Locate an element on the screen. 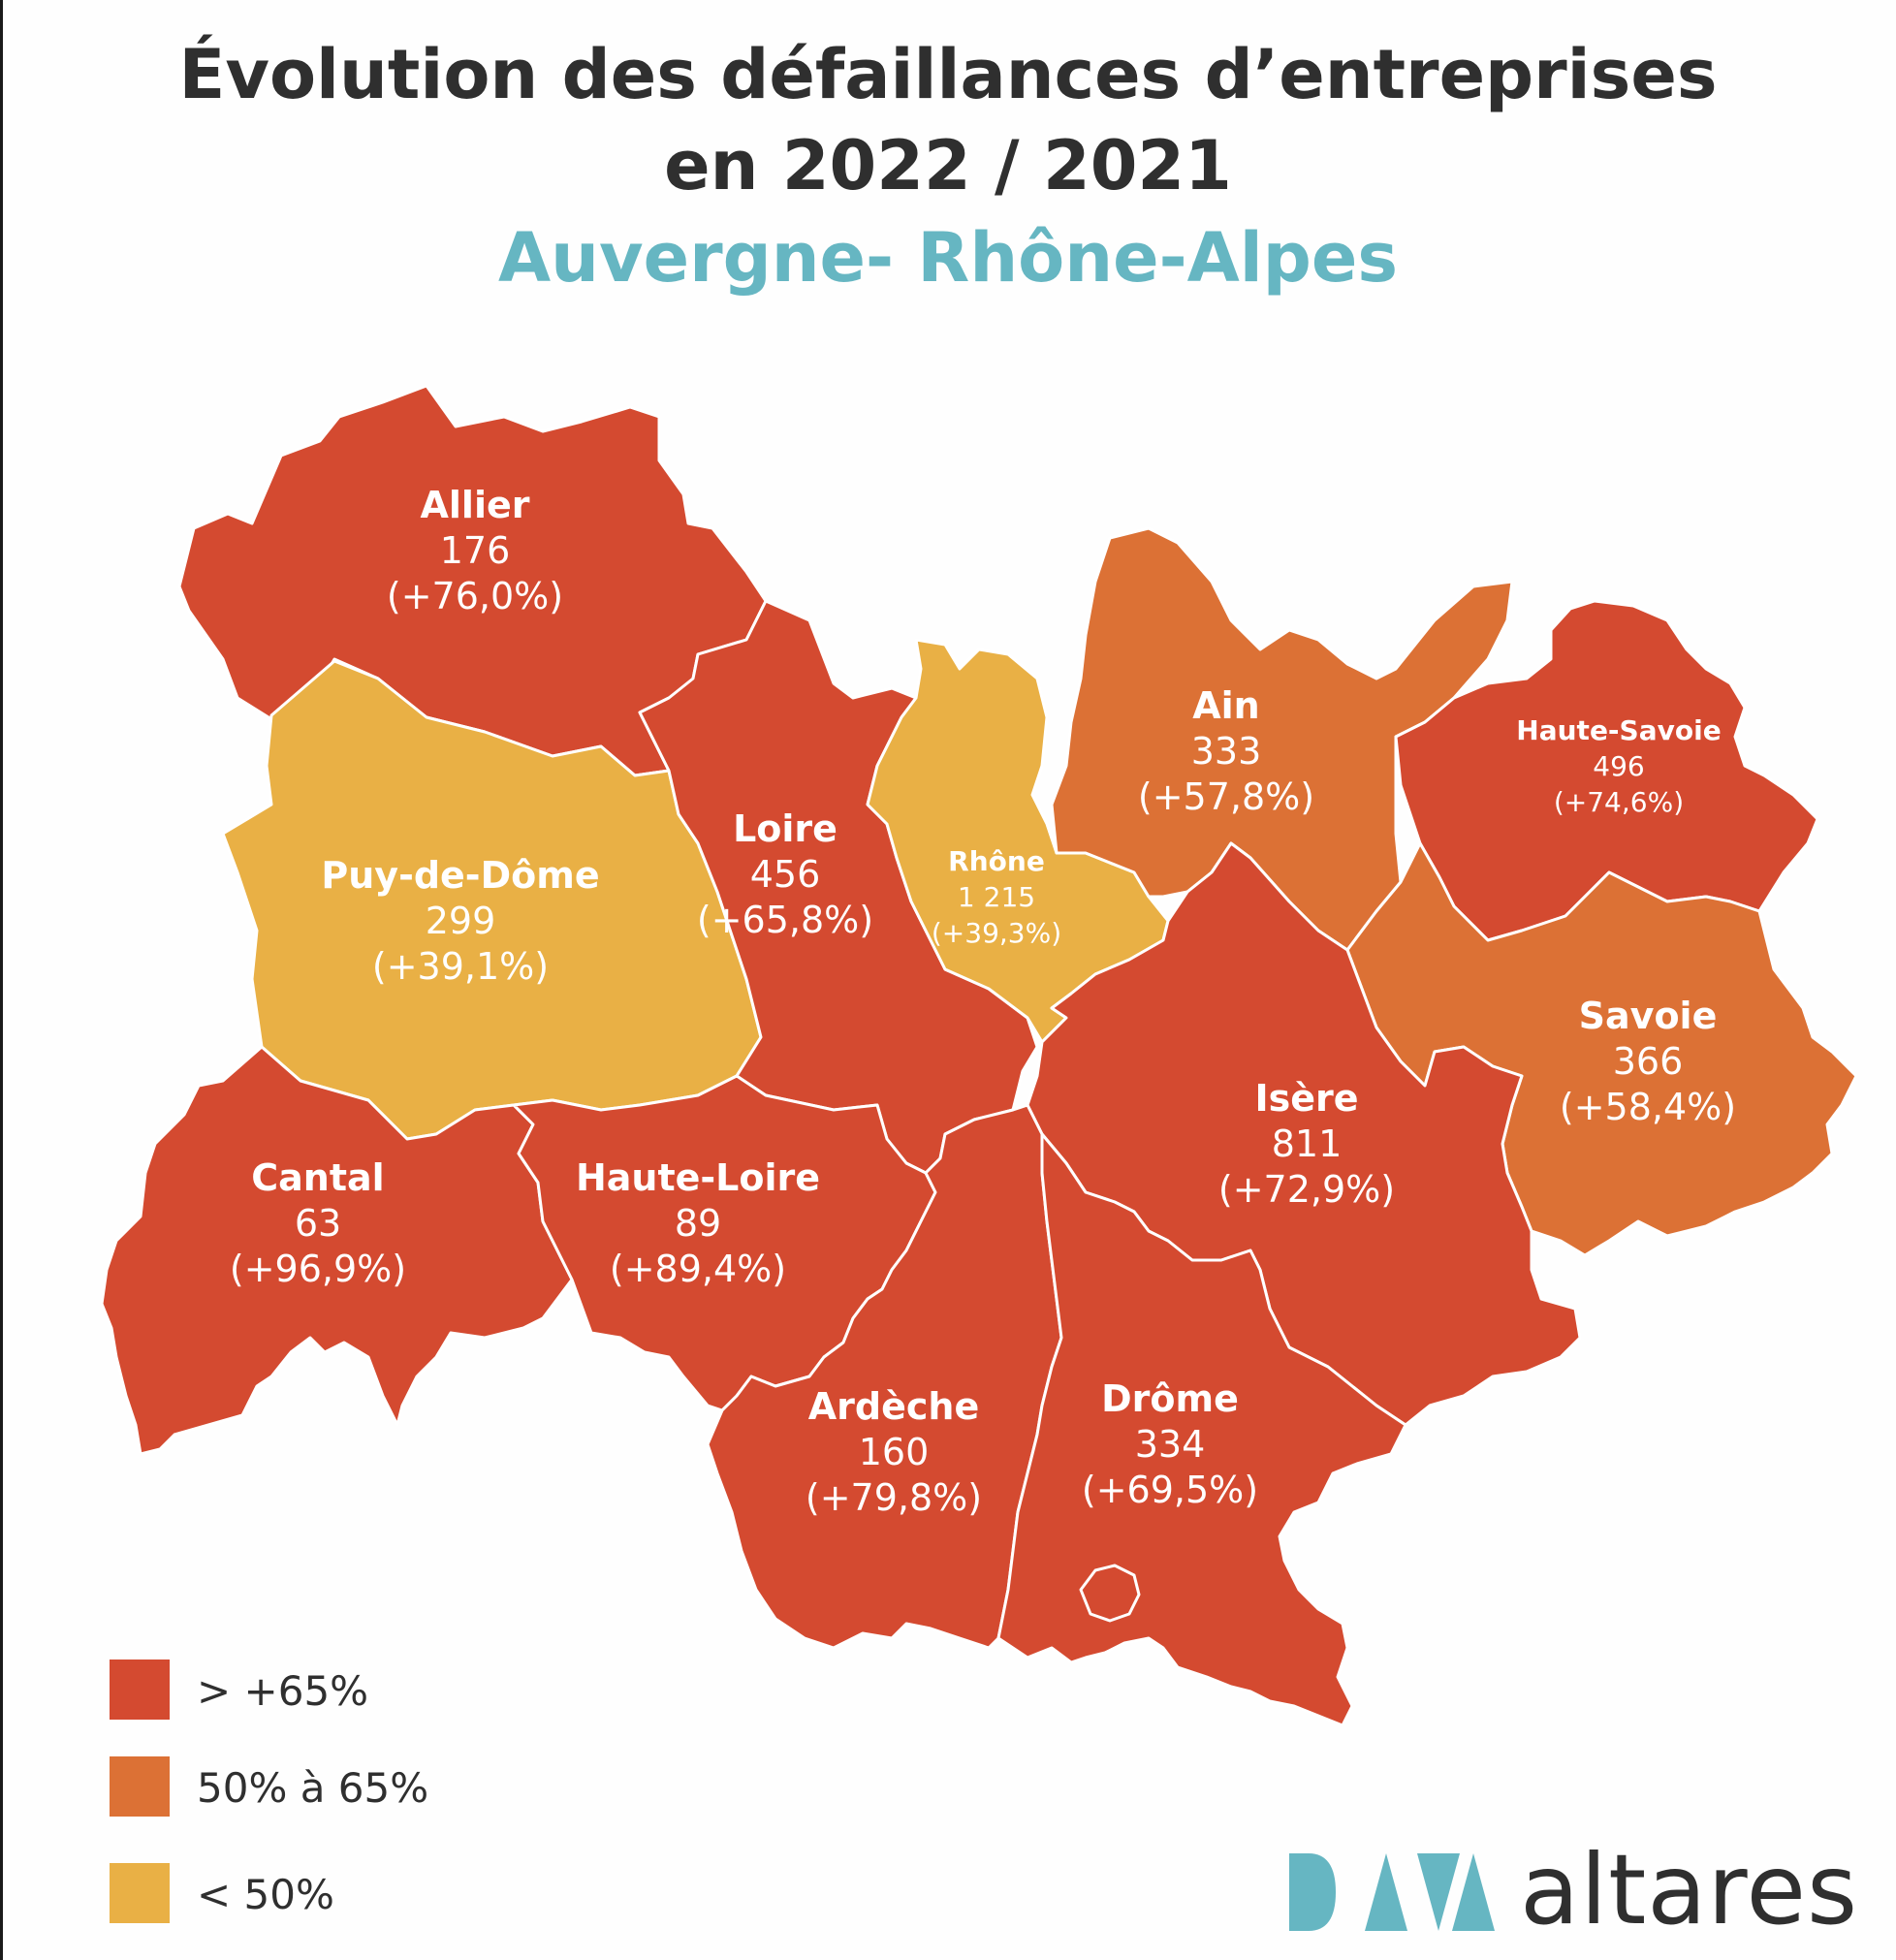 Image resolution: width=1896 pixels, height=1960 pixels. failure-count: 299 is located at coordinates (460, 921).